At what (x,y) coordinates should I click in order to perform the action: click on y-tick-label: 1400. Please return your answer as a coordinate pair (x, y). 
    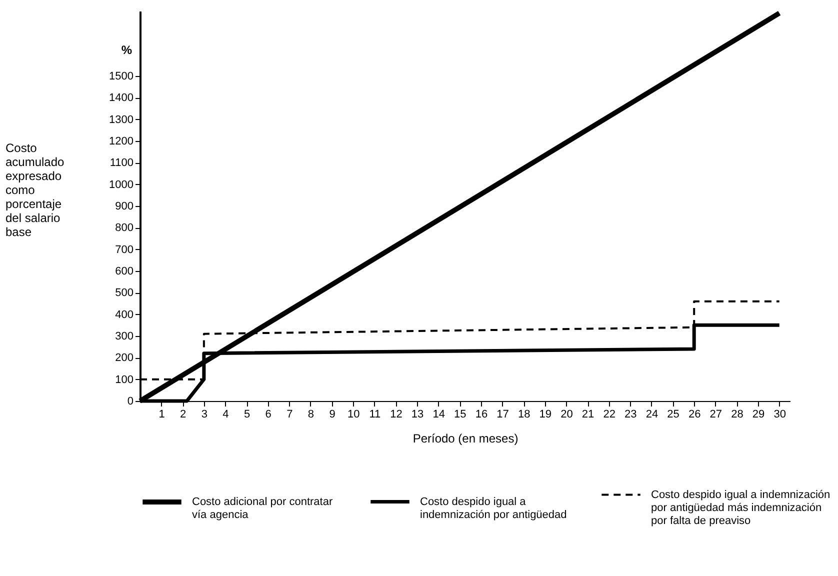
    Looking at the image, I should click on (121, 98).